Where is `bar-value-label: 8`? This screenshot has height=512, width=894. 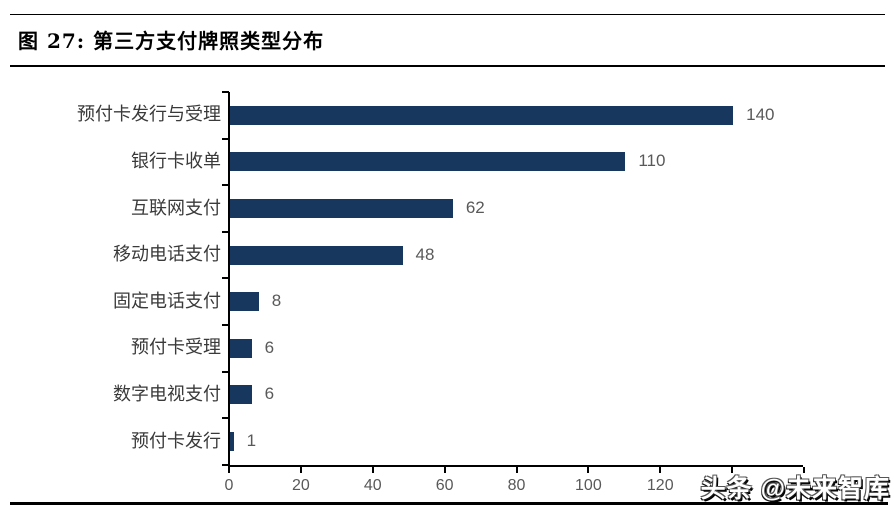
bar-value-label: 8 is located at coordinates (276, 301).